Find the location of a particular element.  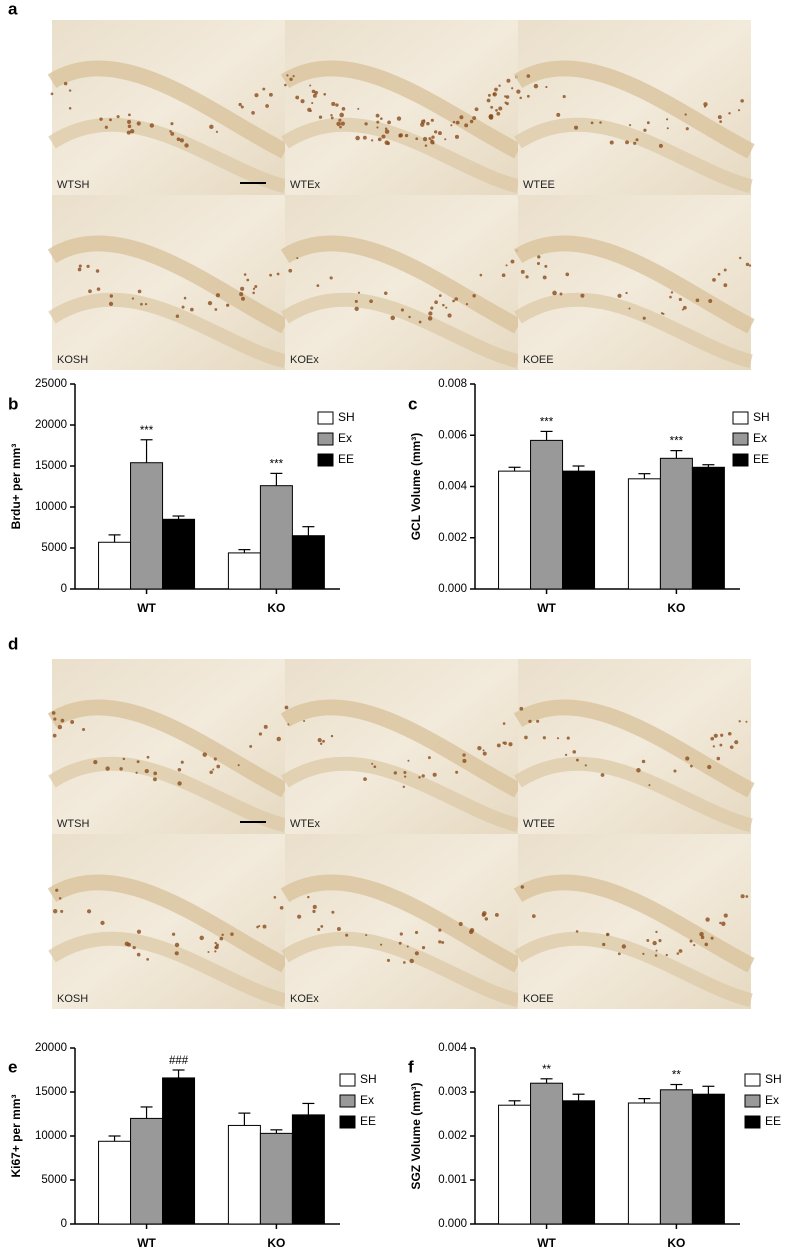

panel-letter: f is located at coordinates (411, 1066).